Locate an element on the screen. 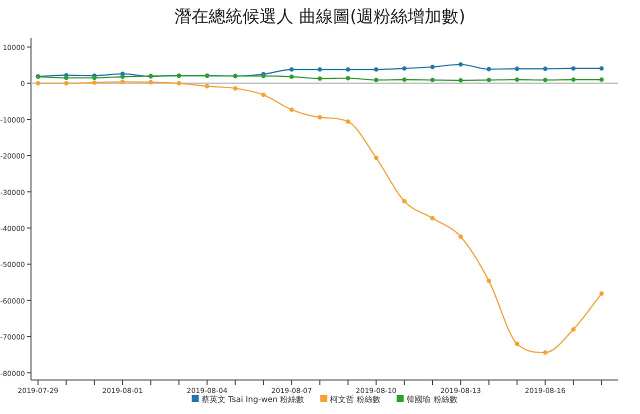  legend-label: 柯文哲 粉絲數 is located at coordinates (355, 399).